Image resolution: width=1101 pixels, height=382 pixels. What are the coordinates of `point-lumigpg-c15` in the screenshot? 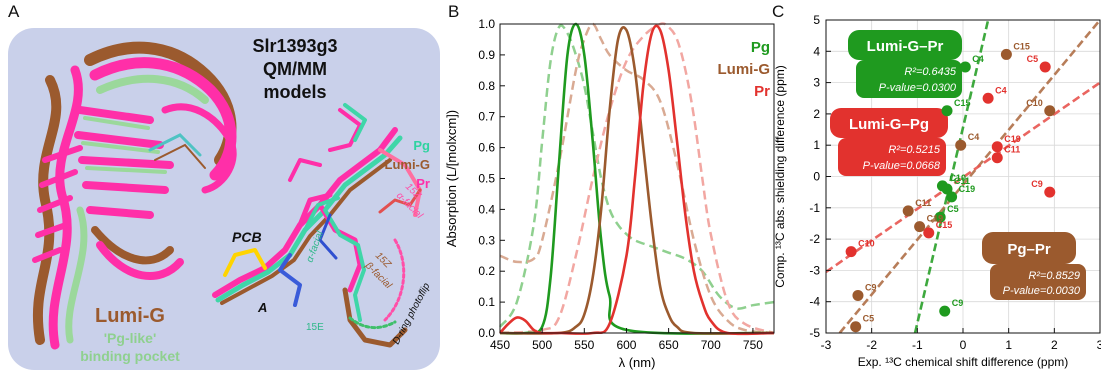 It's located at (1006, 54).